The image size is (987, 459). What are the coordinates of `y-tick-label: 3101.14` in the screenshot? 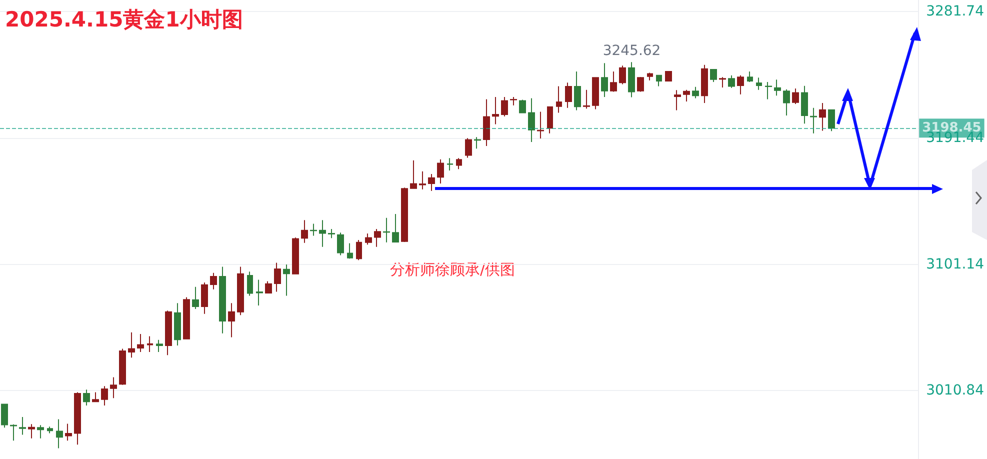 It's located at (955, 264).